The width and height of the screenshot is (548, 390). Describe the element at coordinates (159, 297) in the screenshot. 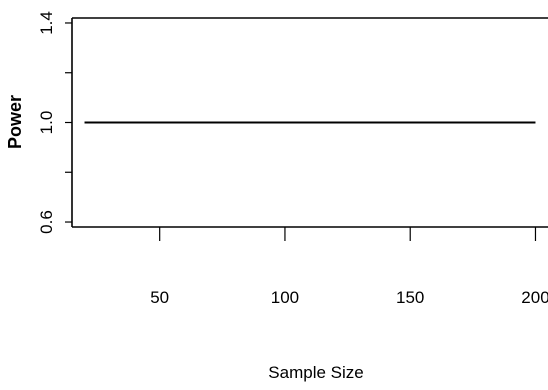

I see `x-tick-label: 50` at that location.